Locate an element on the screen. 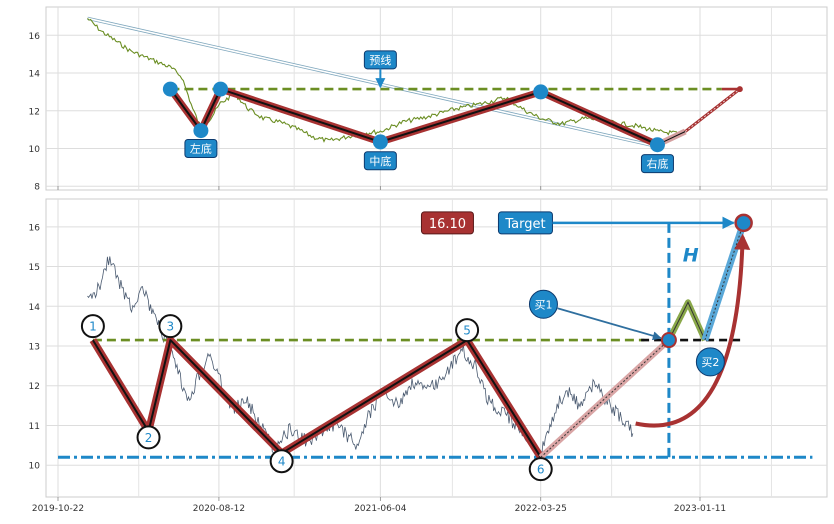  buy2-circle is located at coordinates (710, 362).